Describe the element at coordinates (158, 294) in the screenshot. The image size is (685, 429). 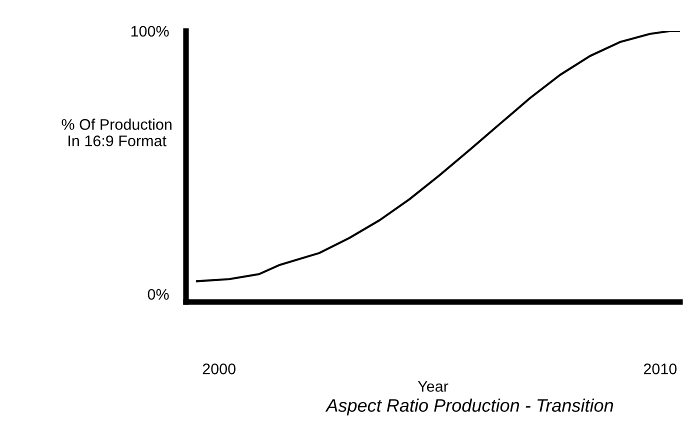
I see `y-tick-label: 0%` at that location.